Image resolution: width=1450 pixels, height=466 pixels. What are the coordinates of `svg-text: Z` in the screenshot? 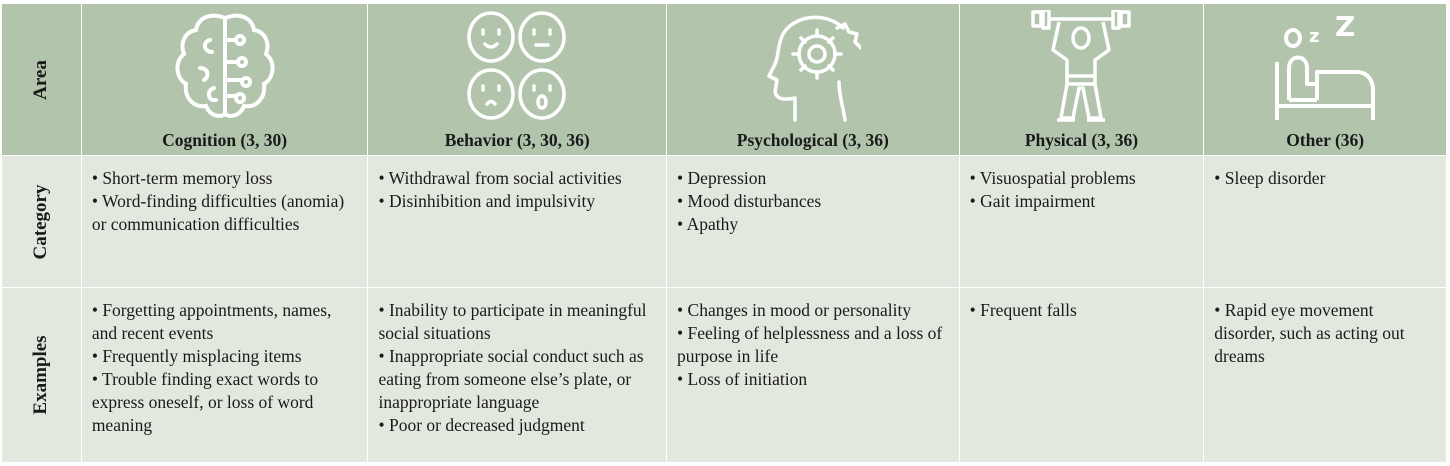 It's located at (1345, 26).